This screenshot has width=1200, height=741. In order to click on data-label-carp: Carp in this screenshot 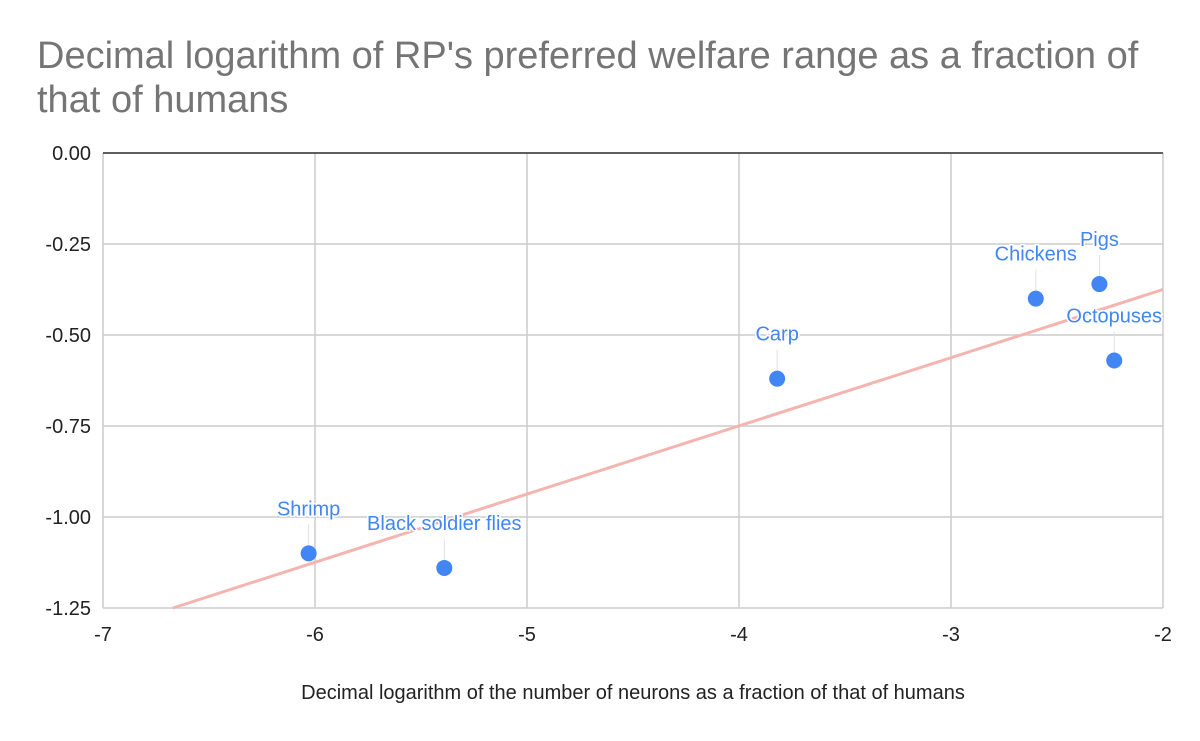, I will do `click(776, 335)`.